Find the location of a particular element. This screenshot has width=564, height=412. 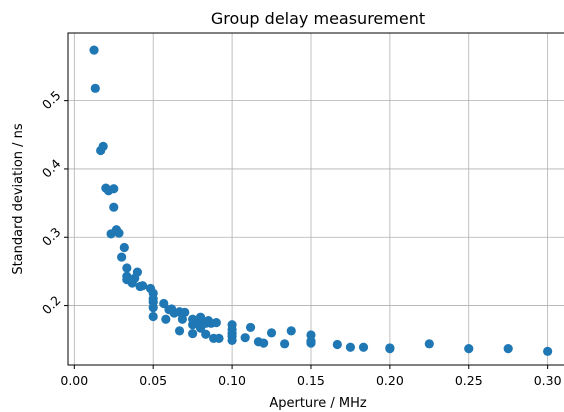

y-tick-label: 0.4 is located at coordinates (51, 168).